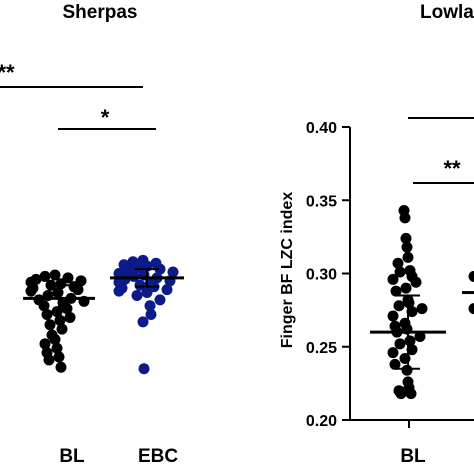 This screenshot has height=474, width=474. I want to click on lowlanders-mean-sd-bars, so click(408, 332).